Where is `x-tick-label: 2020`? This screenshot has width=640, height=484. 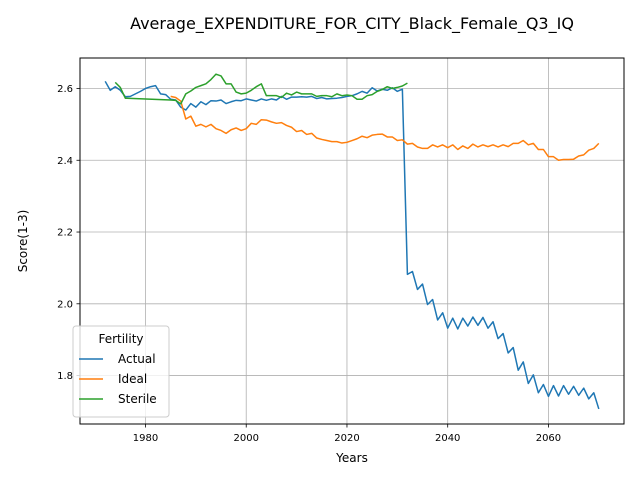
x-tick-label: 2020 is located at coordinates (346, 438).